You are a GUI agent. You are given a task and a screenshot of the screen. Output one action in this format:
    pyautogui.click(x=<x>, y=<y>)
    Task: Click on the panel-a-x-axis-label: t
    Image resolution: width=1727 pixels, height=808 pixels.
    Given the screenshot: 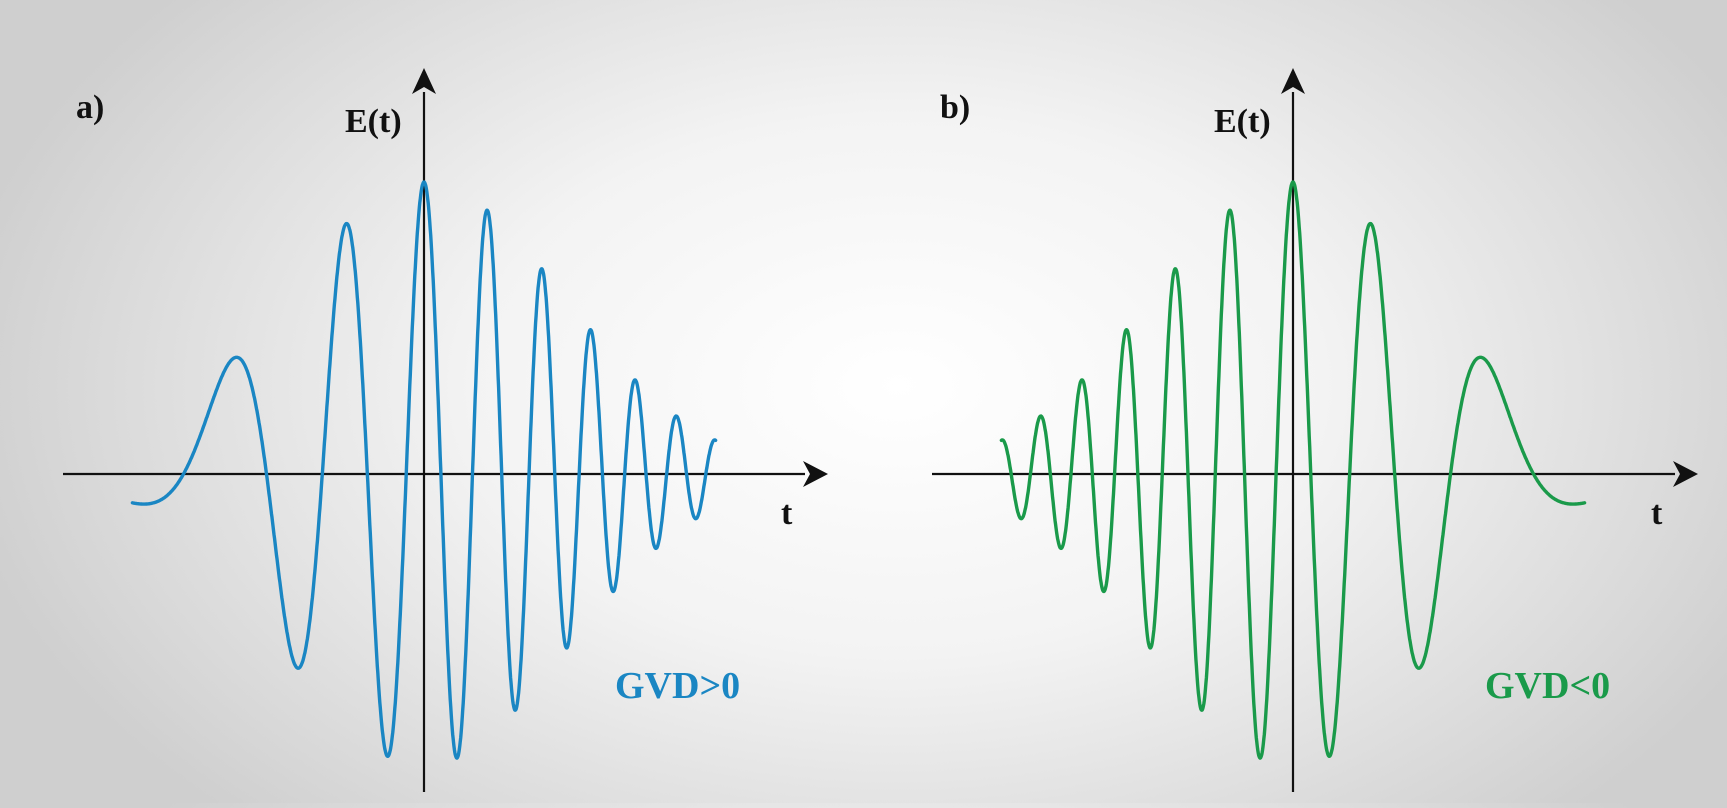 What is the action you would take?
    pyautogui.click(x=787, y=513)
    